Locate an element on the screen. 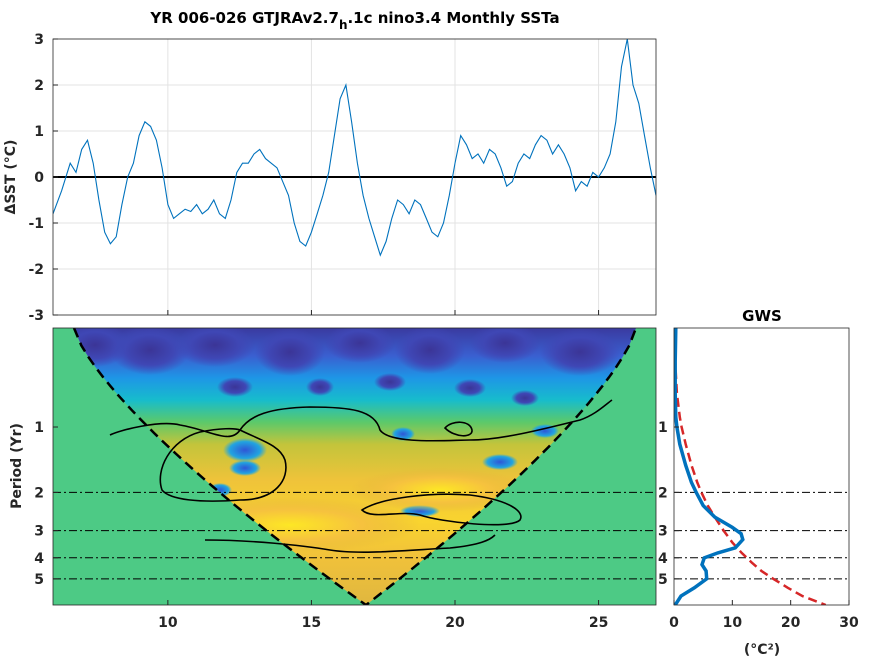 This screenshot has height=656, width=875. title-rest: .1c nino3.4 Monthly SSTa is located at coordinates (453, 18).